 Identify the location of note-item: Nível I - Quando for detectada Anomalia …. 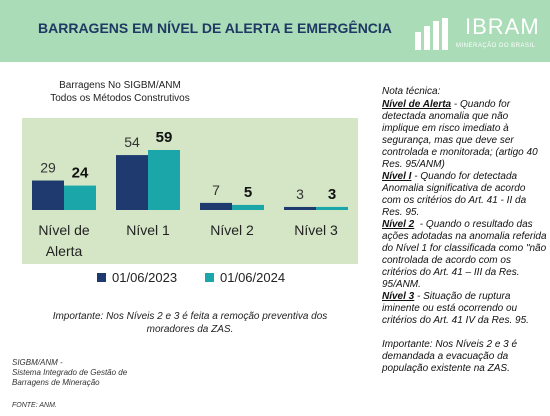
(464, 195).